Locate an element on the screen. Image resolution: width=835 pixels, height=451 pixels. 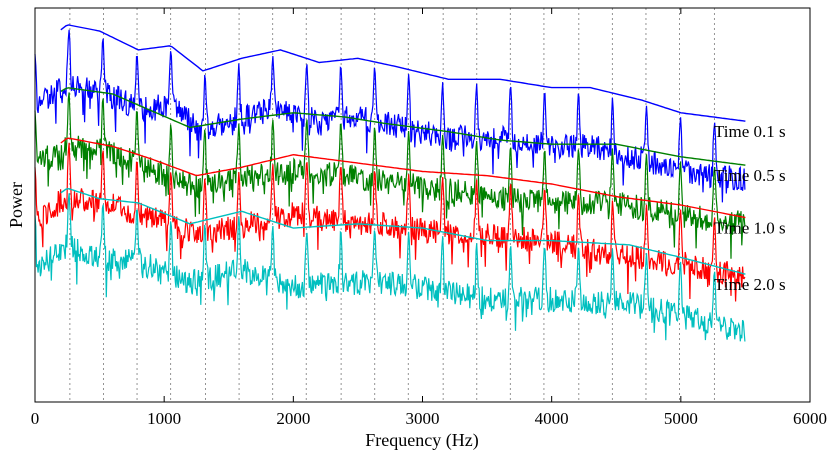
x-tick-label: 0 is located at coordinates (35, 418).